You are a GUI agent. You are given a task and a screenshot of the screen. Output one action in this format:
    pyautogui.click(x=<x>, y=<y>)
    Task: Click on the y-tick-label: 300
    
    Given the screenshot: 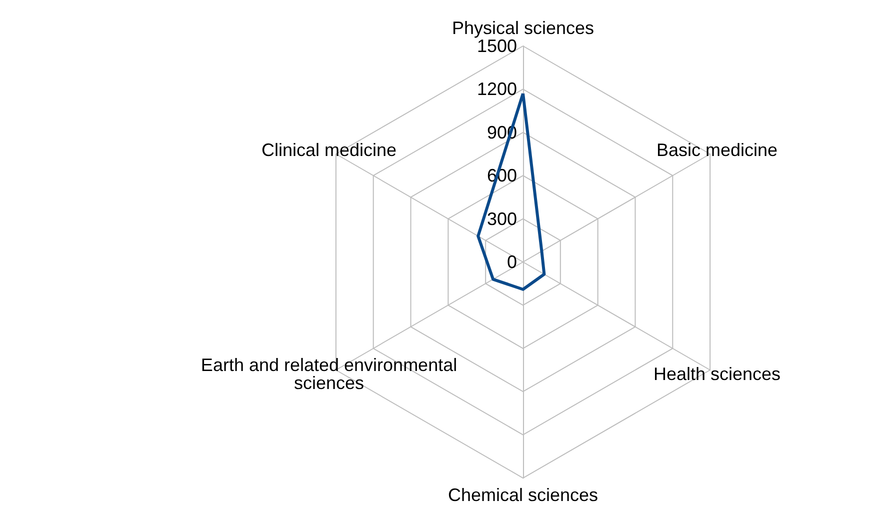 What is the action you would take?
    pyautogui.click(x=501, y=218)
    